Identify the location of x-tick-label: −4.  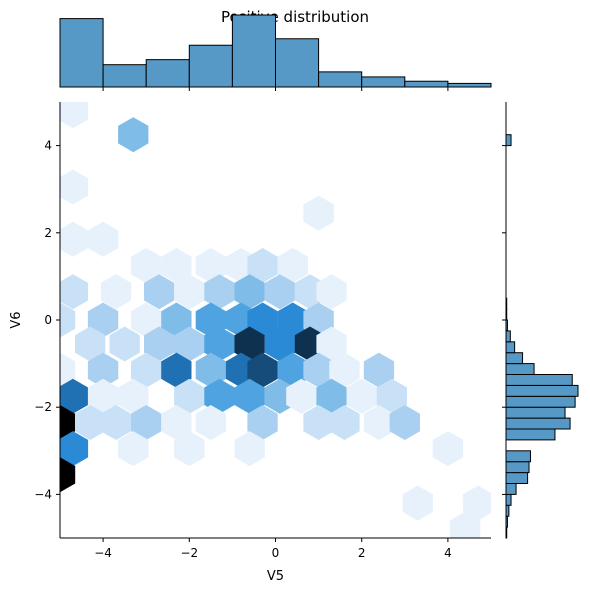
(103, 553).